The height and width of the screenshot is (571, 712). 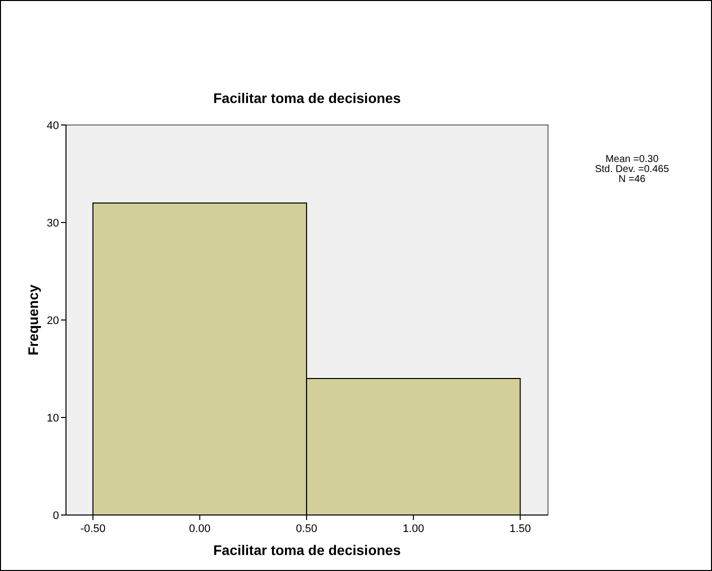 What do you see at coordinates (52, 126) in the screenshot?
I see `y-tick-label: 40` at bounding box center [52, 126].